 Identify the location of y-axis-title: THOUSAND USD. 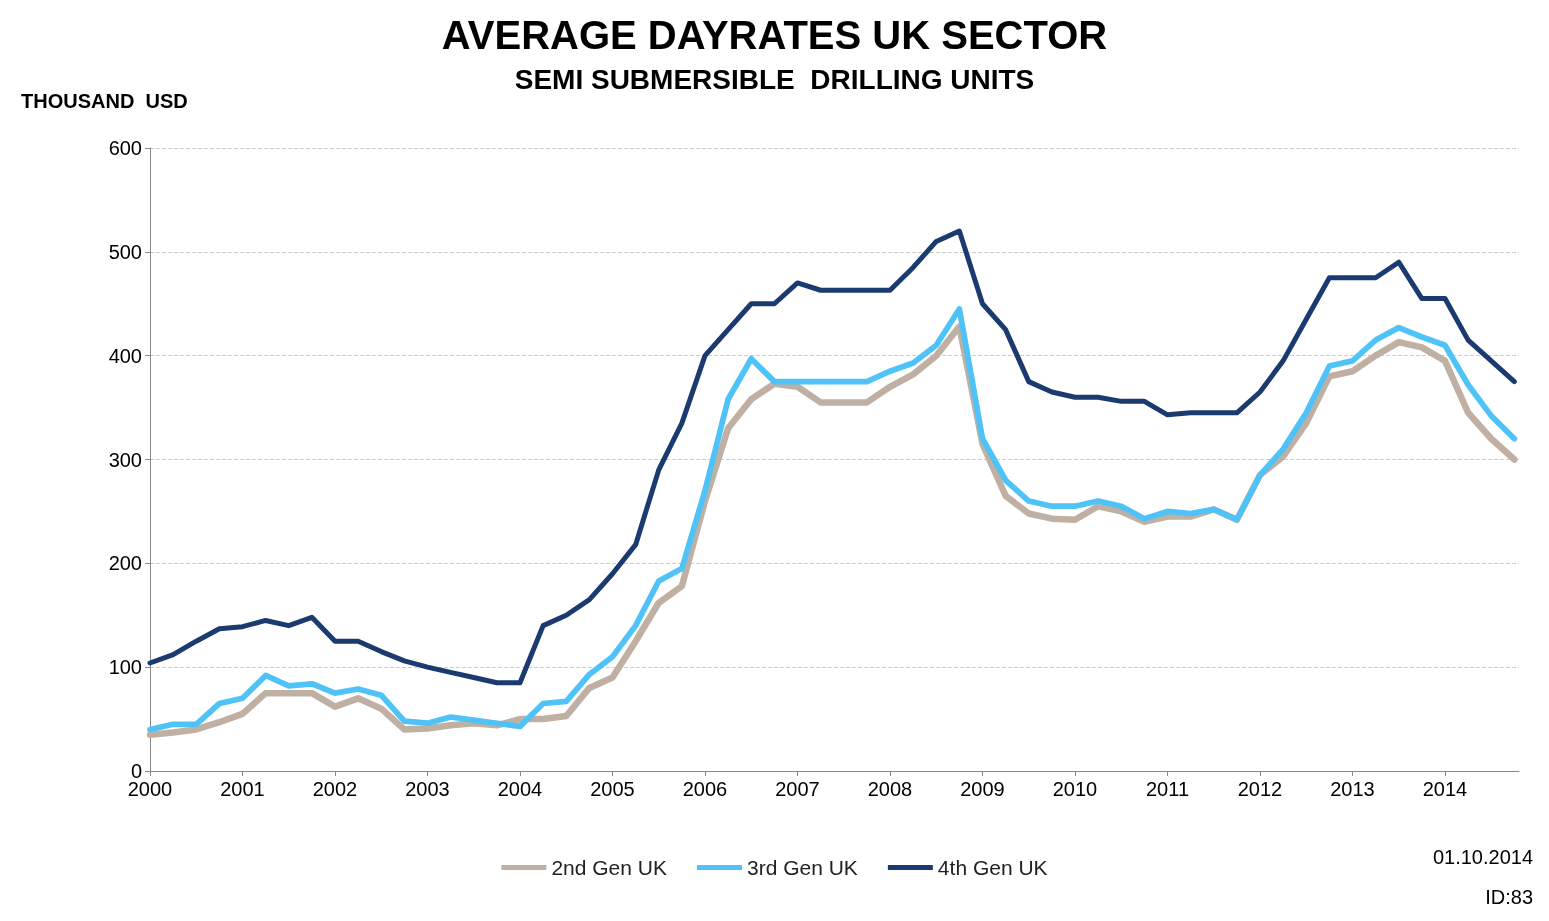
(104, 101).